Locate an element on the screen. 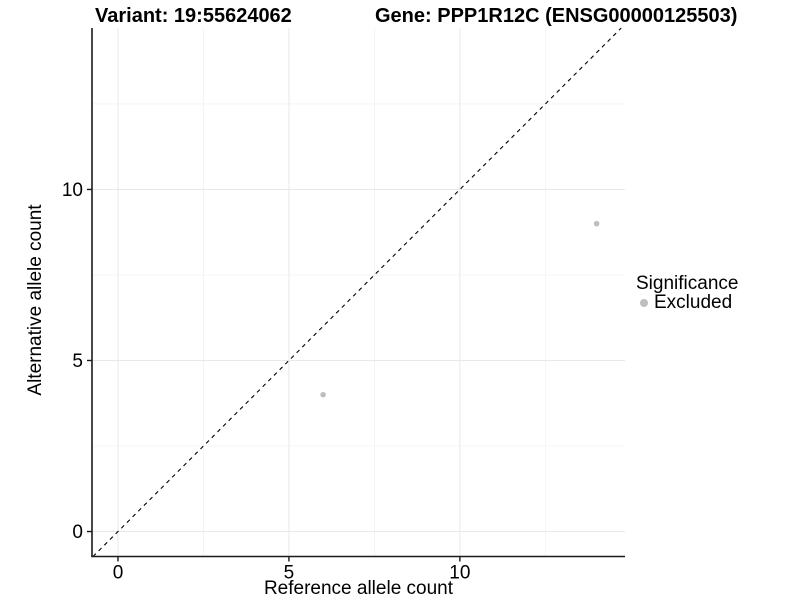  plot-title-gene: Gene: PPP1R12C (ENSG00000125503) is located at coordinates (556, 16).